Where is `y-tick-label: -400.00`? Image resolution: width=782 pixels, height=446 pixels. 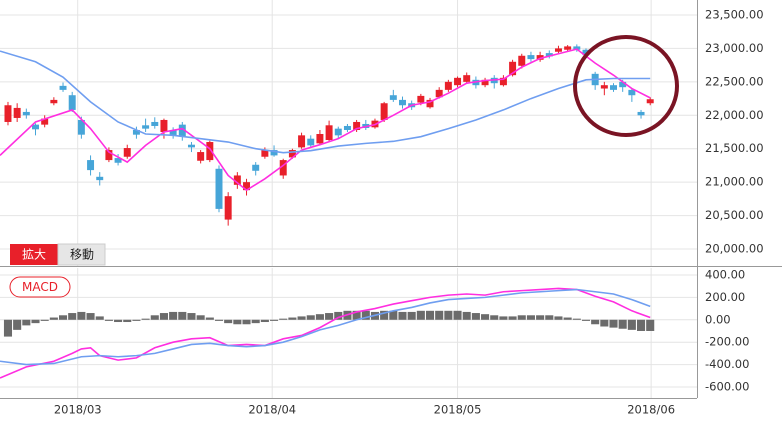
y-tick-label: -400.00 is located at coordinates (727, 364).